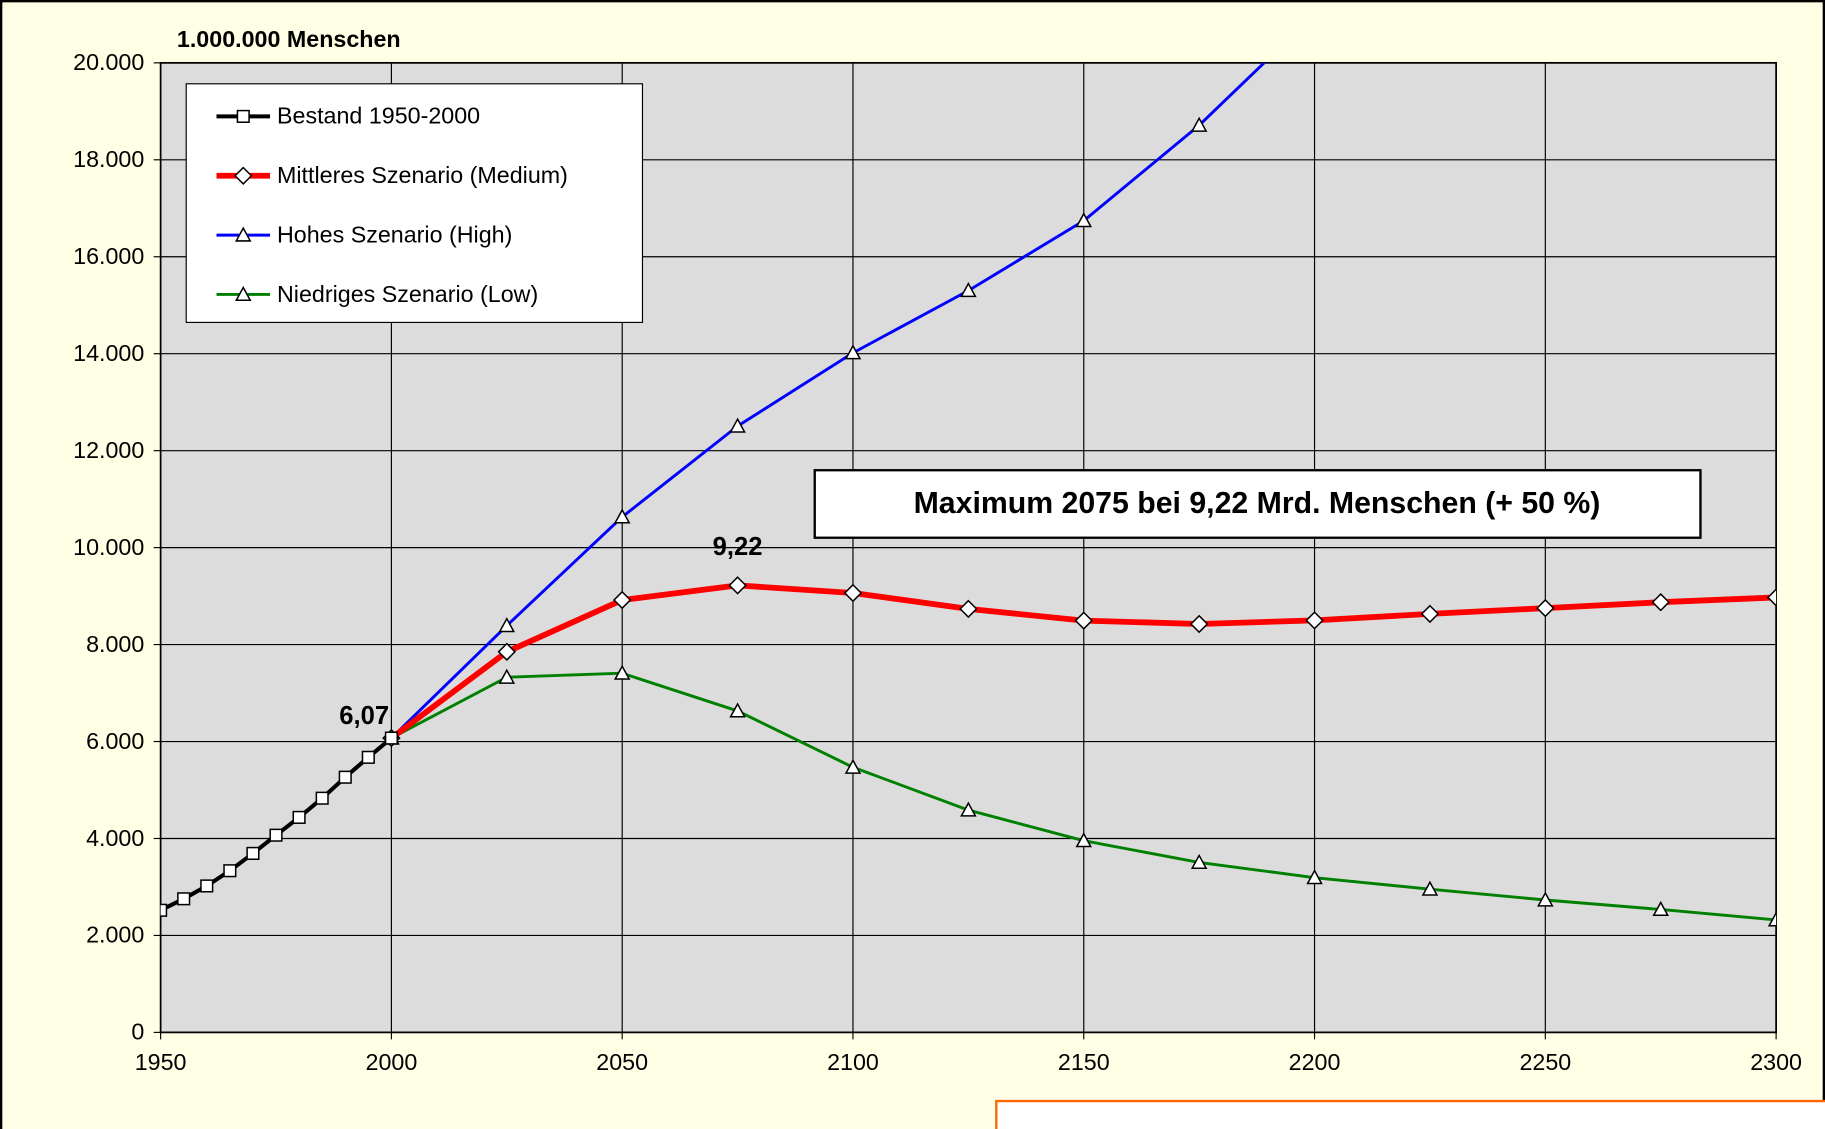 The width and height of the screenshot is (1825, 1129). What do you see at coordinates (108, 353) in the screenshot?
I see `y-tick-label: 14.000` at bounding box center [108, 353].